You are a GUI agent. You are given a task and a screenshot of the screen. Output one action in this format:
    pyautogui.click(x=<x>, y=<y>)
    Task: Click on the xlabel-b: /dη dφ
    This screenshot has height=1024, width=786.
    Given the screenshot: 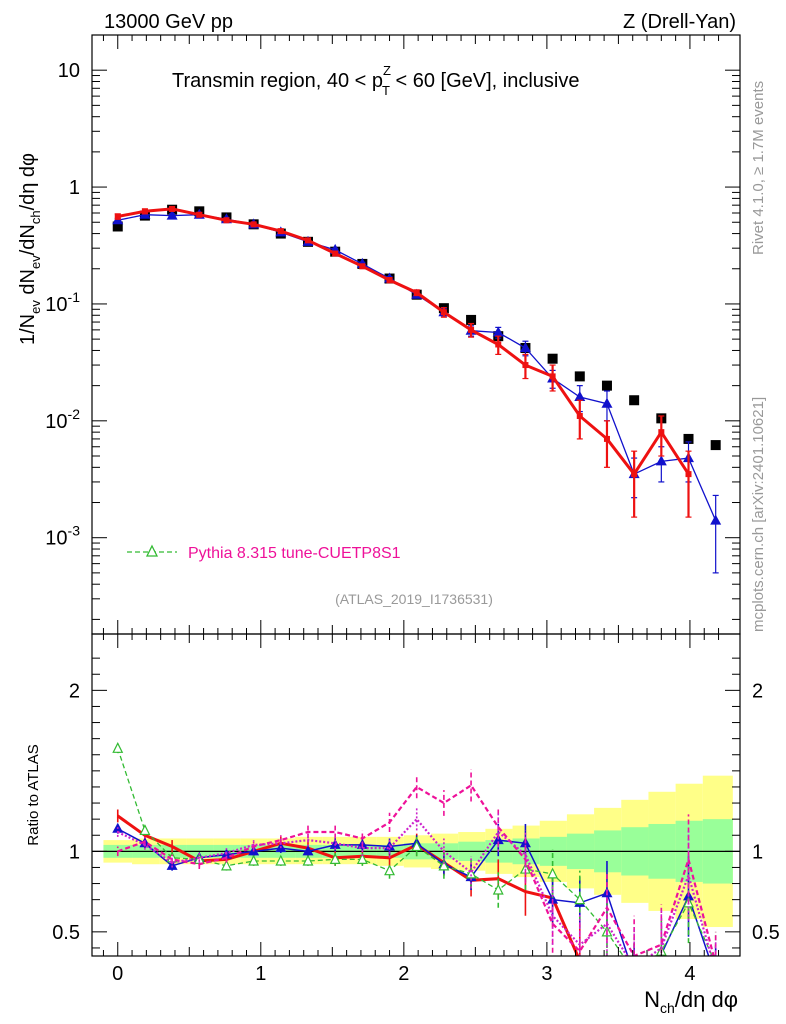 What is the action you would take?
    pyautogui.click(x=706, y=999)
    